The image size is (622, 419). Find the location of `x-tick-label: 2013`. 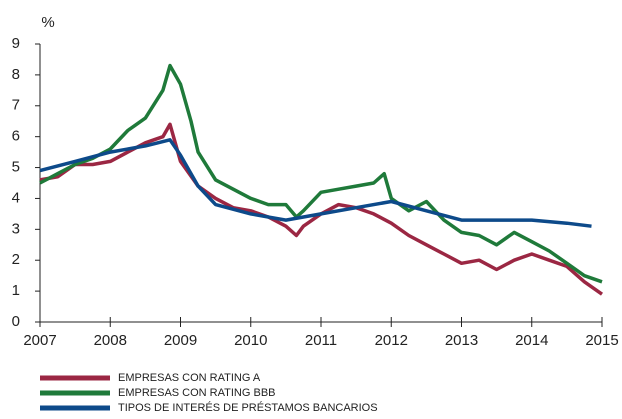

x-tick-label: 2013 is located at coordinates (461, 340).